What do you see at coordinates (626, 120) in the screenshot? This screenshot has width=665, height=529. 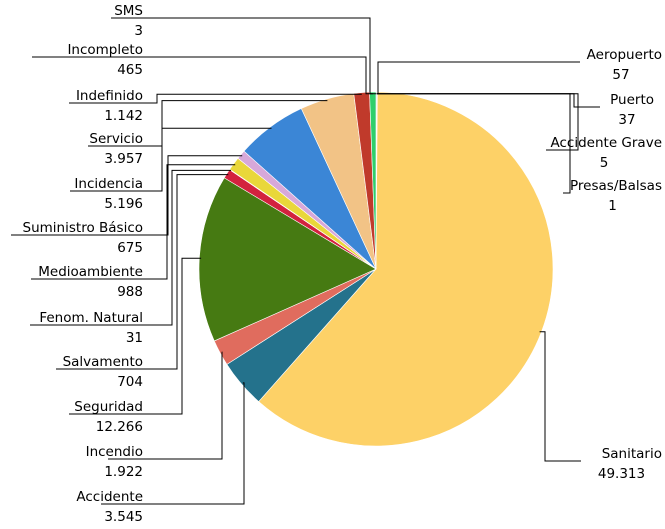 I see `slice-value-puerto: 37` at bounding box center [626, 120].